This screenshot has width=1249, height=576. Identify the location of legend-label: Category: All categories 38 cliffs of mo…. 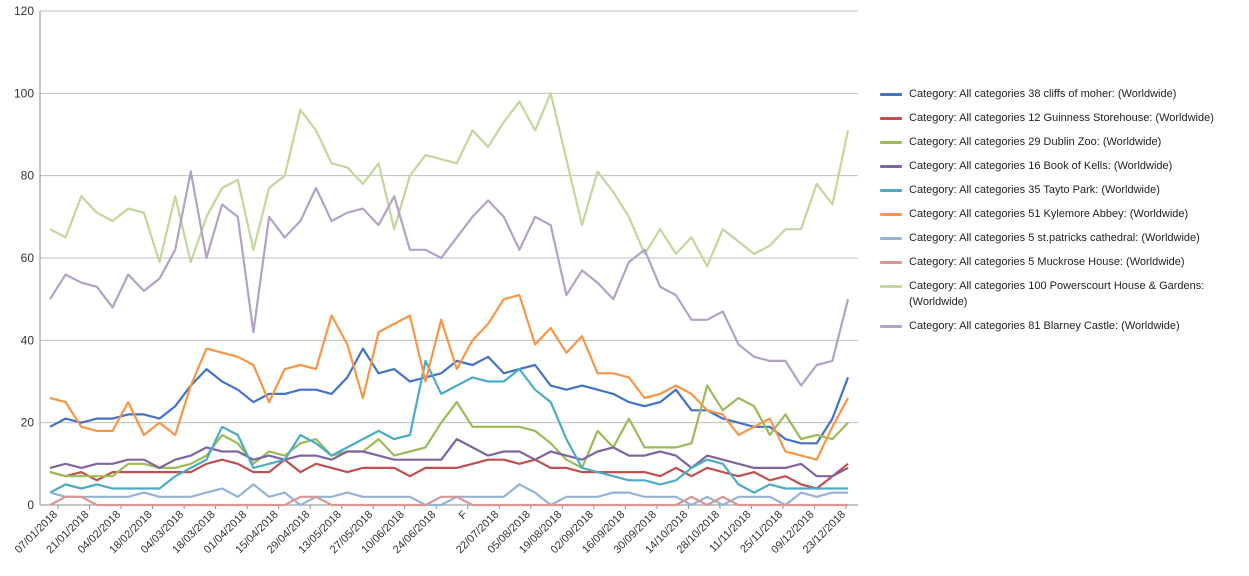
(1043, 94).